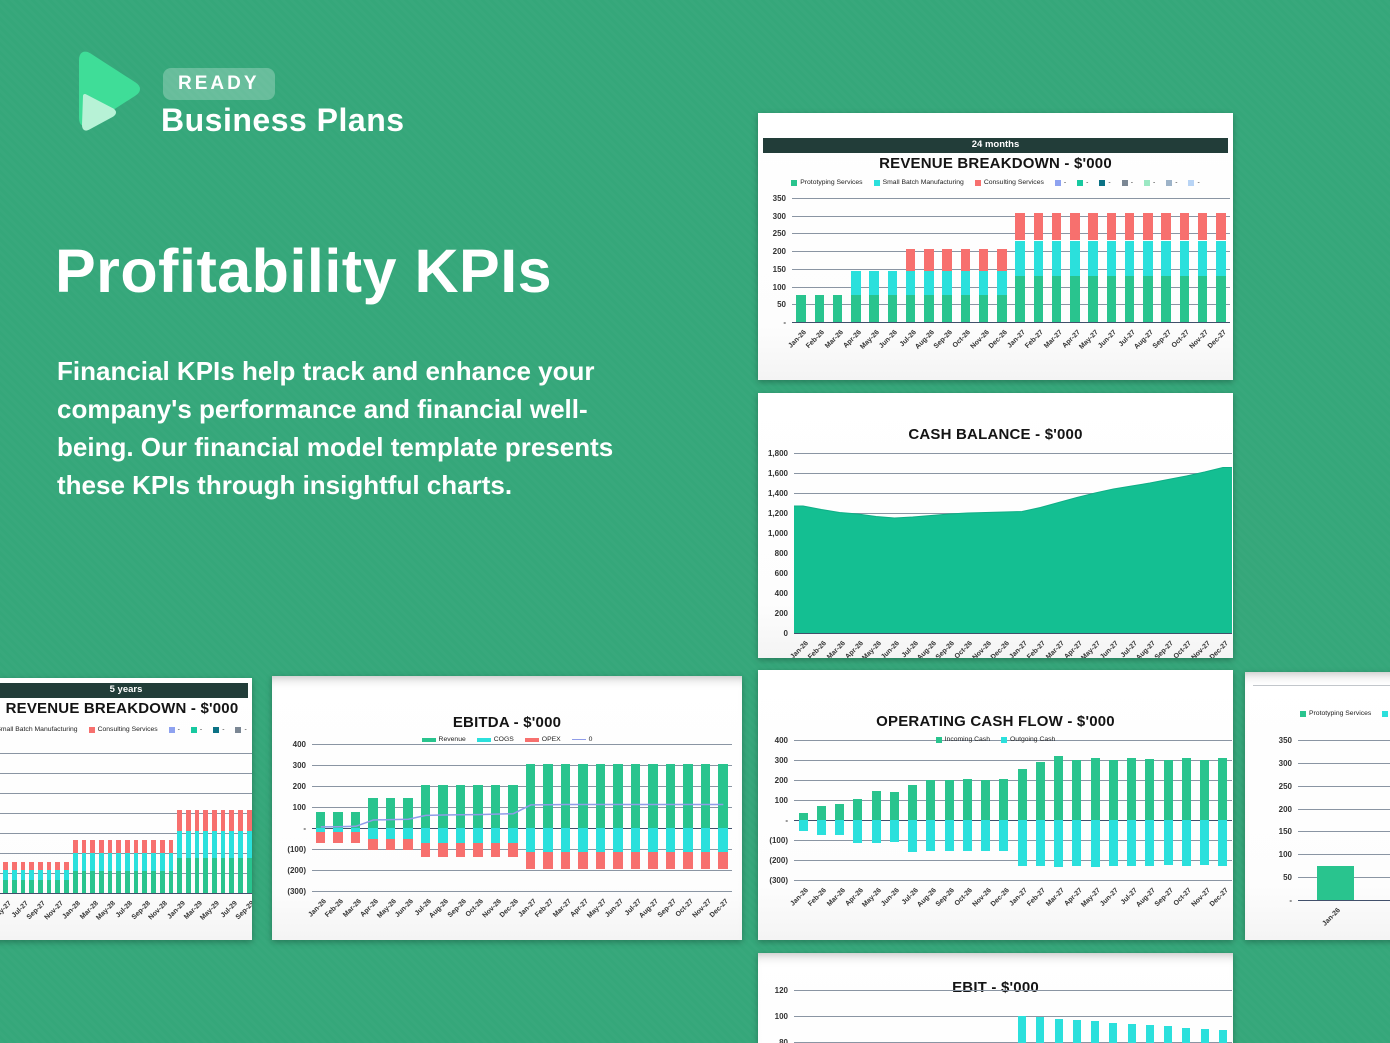 This screenshot has height=1043, width=1390. Describe the element at coordinates (219, 84) in the screenshot. I see `ready-badge: READY` at that location.